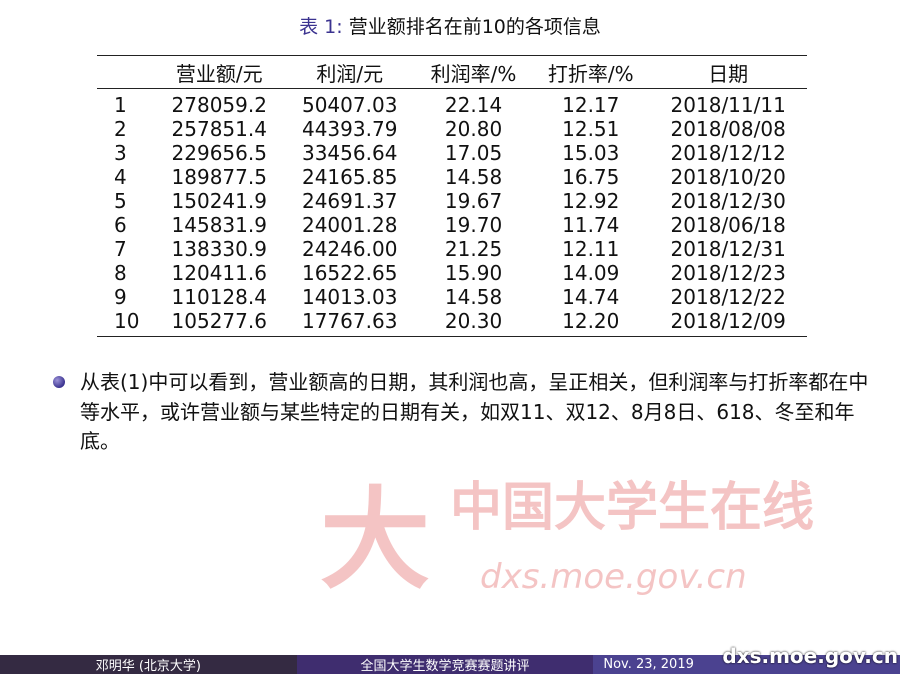 The height and width of the screenshot is (674, 900). What do you see at coordinates (728, 105) in the screenshot?
I see `table-cell: 2018/11/11` at bounding box center [728, 105].